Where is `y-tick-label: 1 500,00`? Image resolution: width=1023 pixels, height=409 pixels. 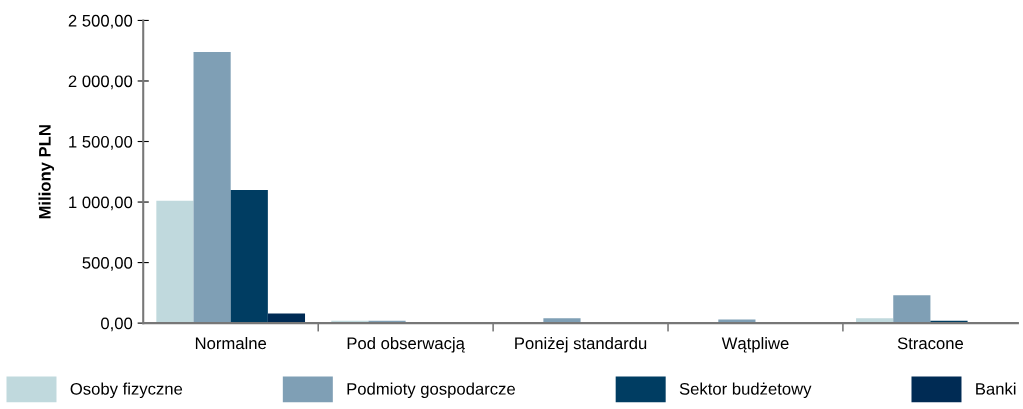
y-tick-label: 1 500,00 is located at coordinates (101, 142).